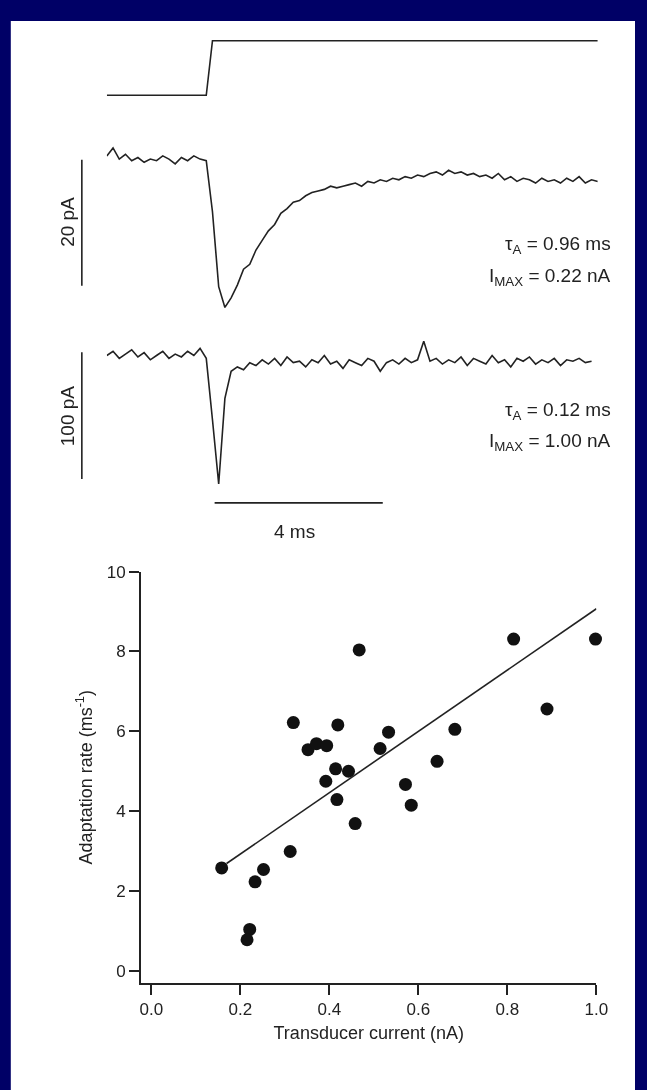 Image resolution: width=647 pixels, height=1090 pixels. Describe the element at coordinates (368, 1032) in the screenshot. I see `x-axis-title: Transducer current (nA)` at that location.